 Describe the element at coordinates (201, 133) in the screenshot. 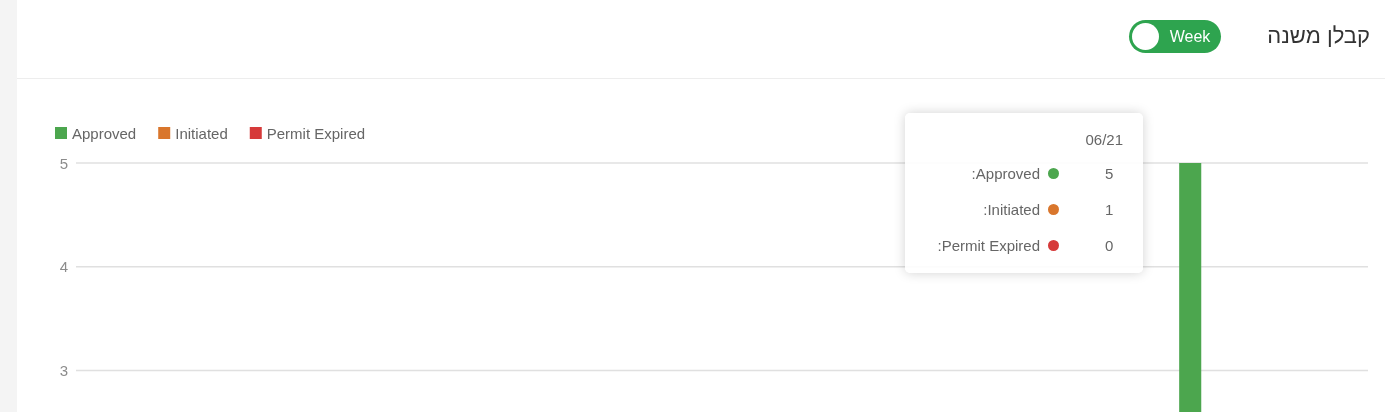

I see `legend-label: Initiated` at that location.